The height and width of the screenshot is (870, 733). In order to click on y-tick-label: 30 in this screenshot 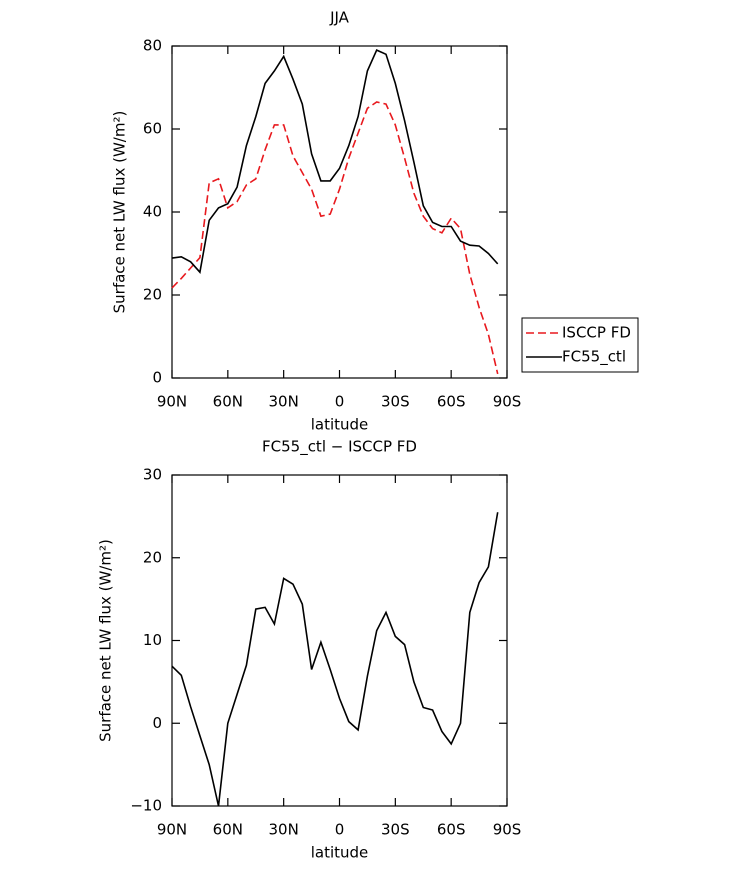, I will do `click(152, 475)`.